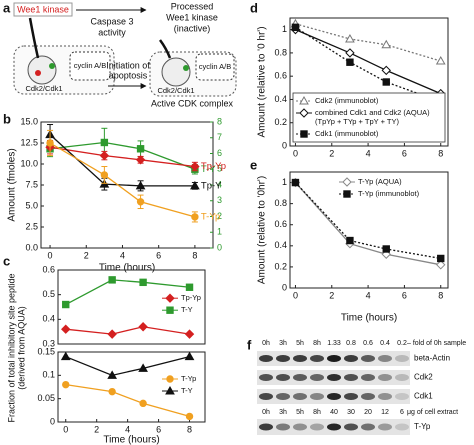 The image size is (474, 445). What do you see at coordinates (46, 351) in the screenshot?
I see `y-tick-label: 0.15` at bounding box center [46, 351].